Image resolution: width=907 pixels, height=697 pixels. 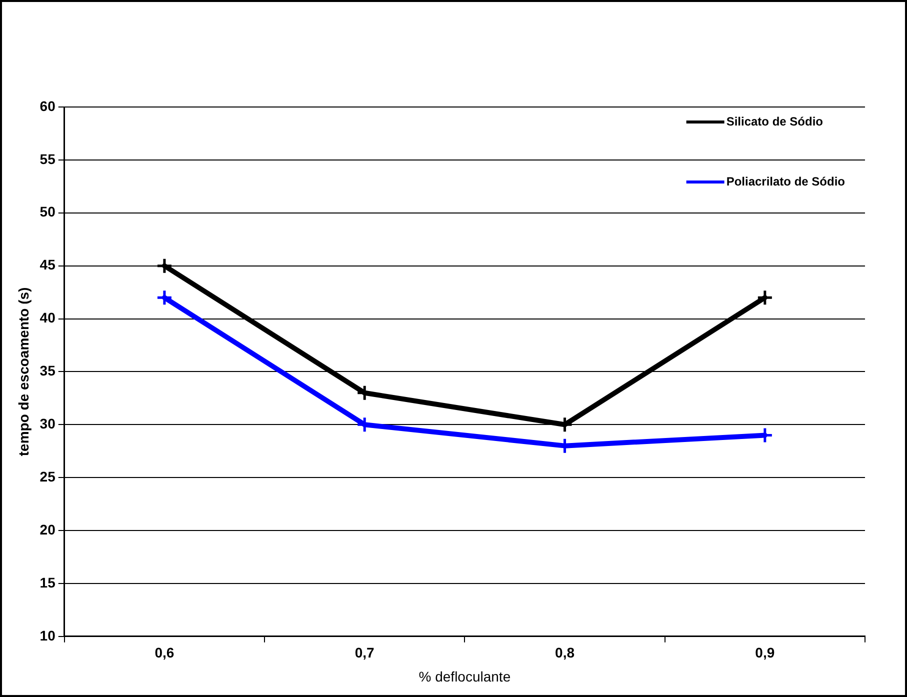 I want to click on y-axis-title: tempo de escoamento (s), so click(x=23, y=371).